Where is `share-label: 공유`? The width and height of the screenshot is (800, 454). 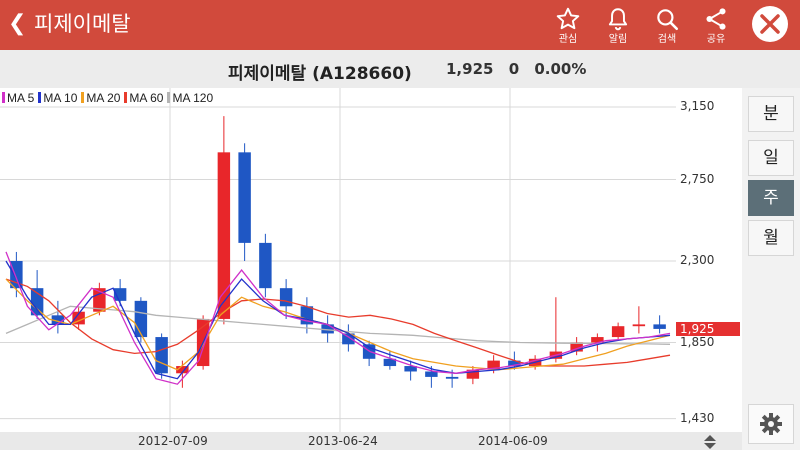
share-label: 공유 is located at coordinates (716, 39).